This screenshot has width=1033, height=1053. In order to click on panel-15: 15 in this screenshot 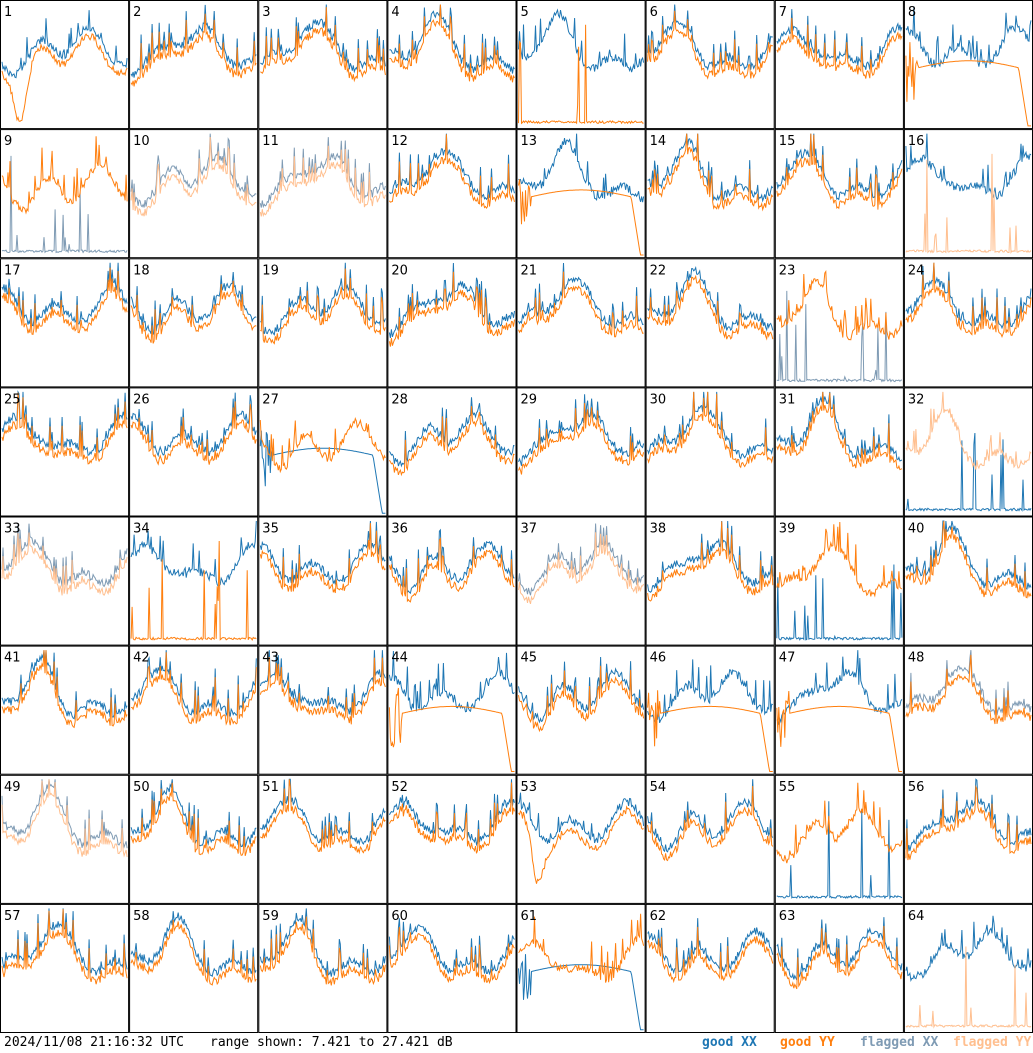, I will do `click(839, 194)`.